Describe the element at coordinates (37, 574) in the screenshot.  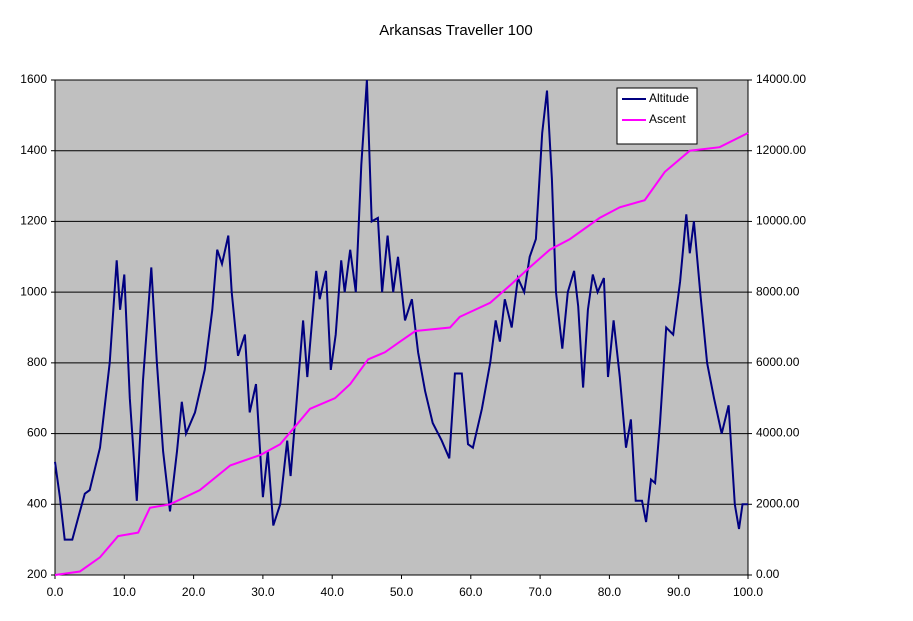
I see `y-tick-label: 200` at that location.